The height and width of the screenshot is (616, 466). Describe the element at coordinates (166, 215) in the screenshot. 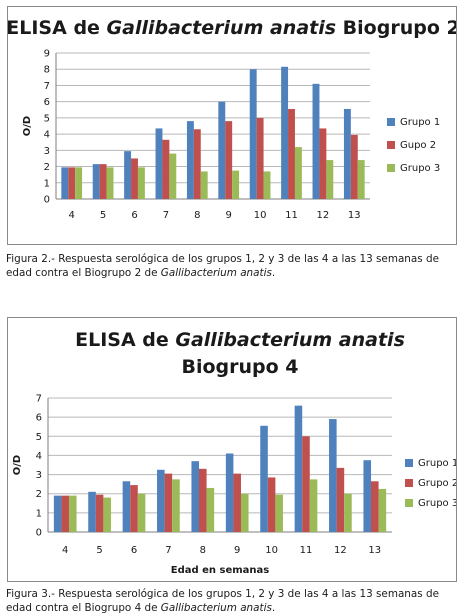

I see `x-tick-label: 7` at that location.